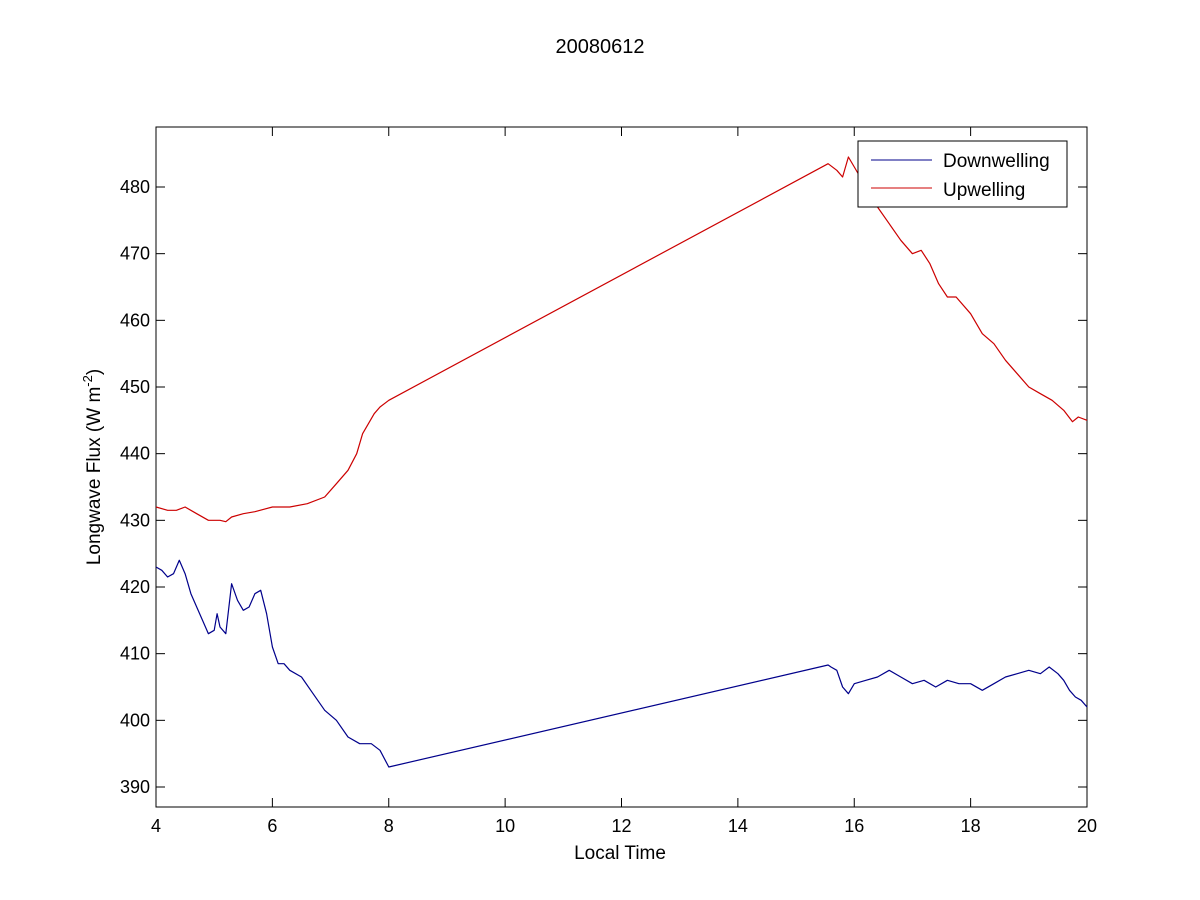 The image size is (1200, 900). Describe the element at coordinates (738, 826) in the screenshot. I see `x-tick-label: 14` at that location.